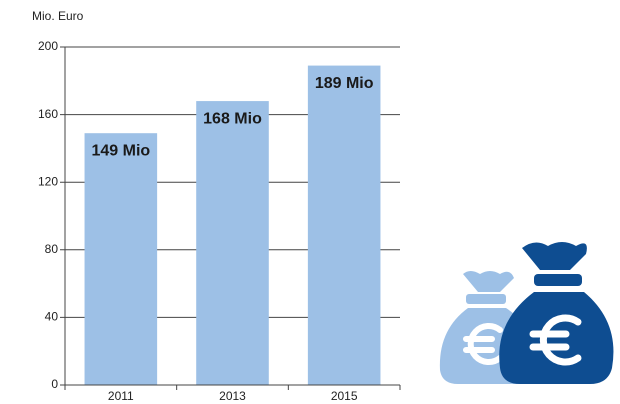 The width and height of the screenshot is (620, 404). I want to click on money-bags, so click(526, 313).